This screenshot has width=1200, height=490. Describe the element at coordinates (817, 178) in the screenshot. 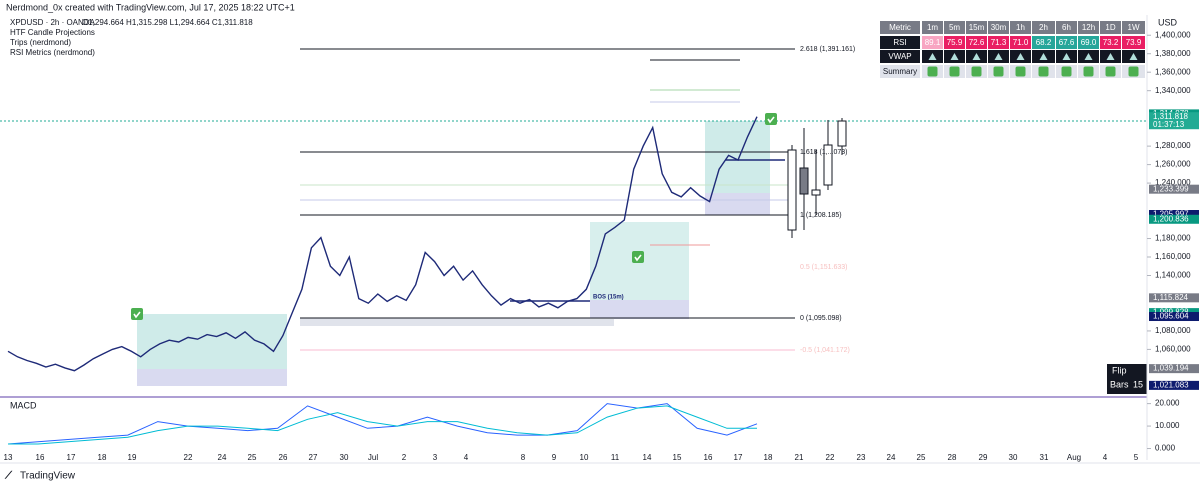

I see `htf-candles` at that location.